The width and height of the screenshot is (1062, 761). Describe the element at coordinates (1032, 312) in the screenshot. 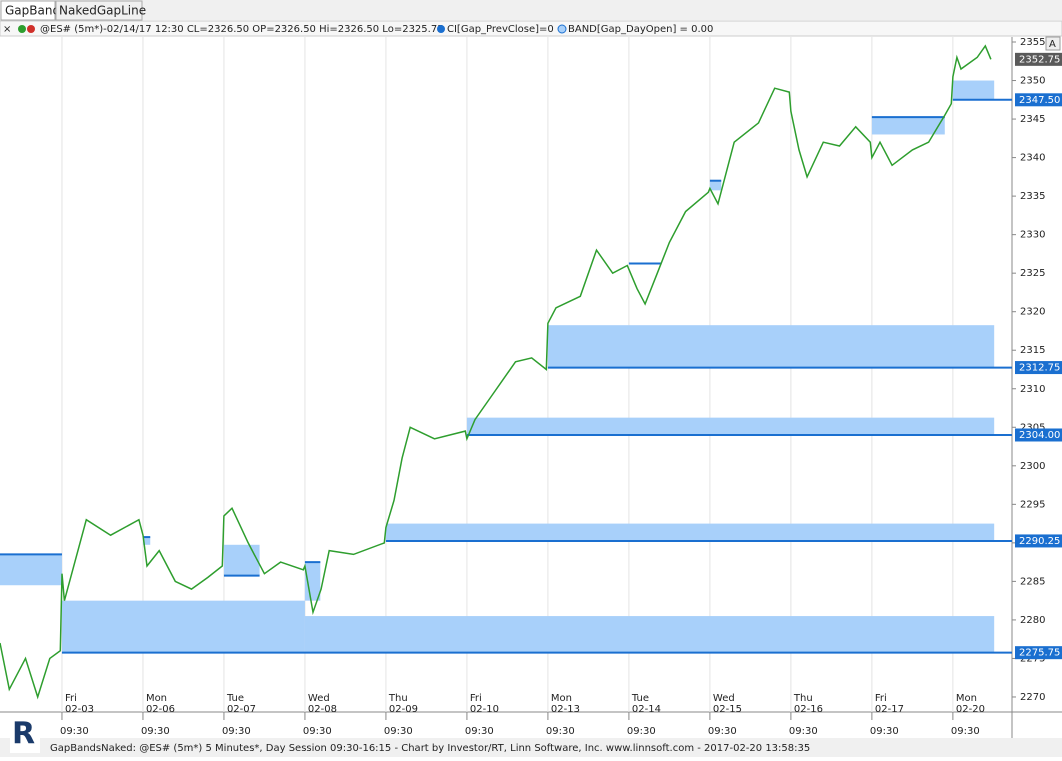

I see `y-tick-label: 2320` at that location.